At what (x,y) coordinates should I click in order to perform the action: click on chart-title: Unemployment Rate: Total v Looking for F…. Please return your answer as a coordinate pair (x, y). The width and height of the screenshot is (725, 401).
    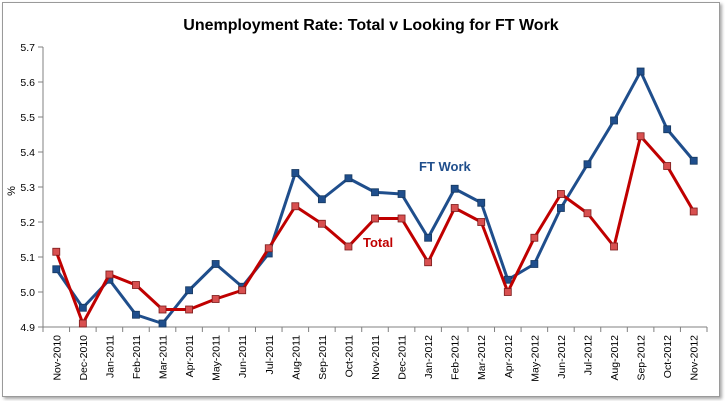
    Looking at the image, I should click on (371, 25).